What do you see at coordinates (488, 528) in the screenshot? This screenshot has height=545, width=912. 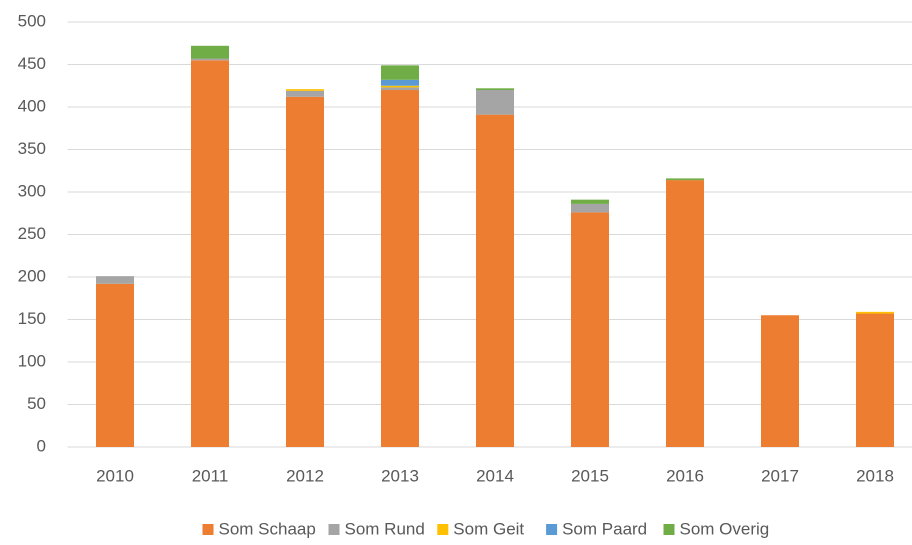 I see `legend-label: Som Geit` at bounding box center [488, 528].